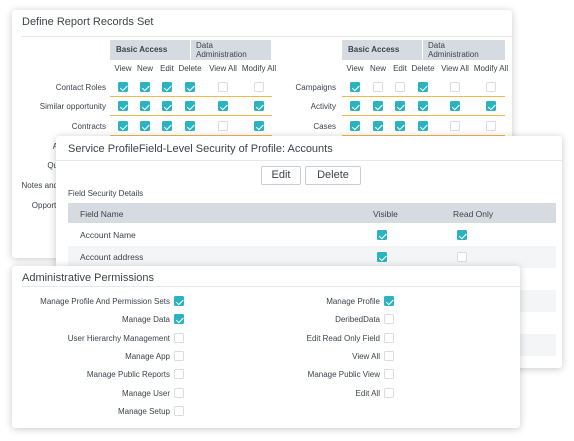 The image size is (574, 441). I want to click on permission-label: User Hierarchy Management, so click(118, 338).